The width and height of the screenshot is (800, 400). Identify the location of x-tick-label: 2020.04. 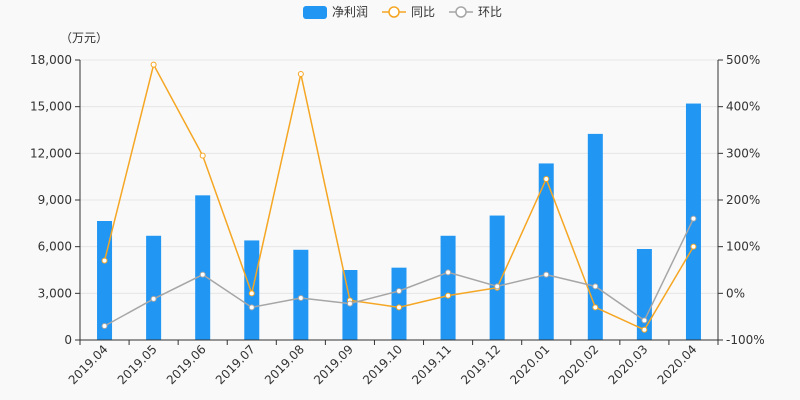
(677, 364).